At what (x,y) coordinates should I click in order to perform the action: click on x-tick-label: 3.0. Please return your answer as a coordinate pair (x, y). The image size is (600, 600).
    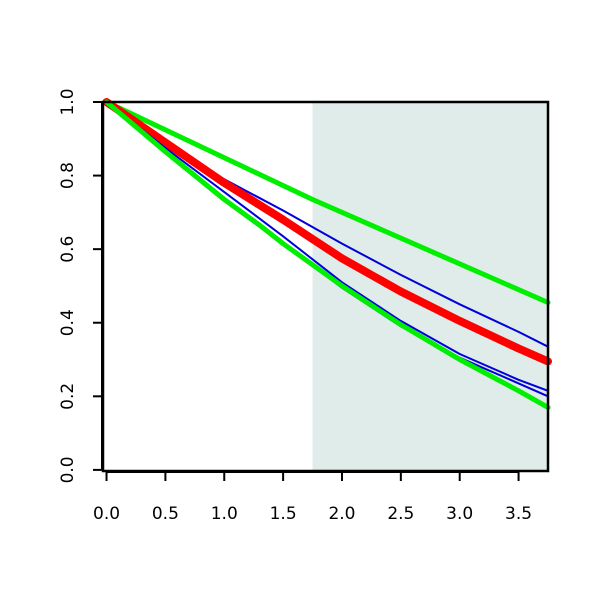
    Looking at the image, I should click on (459, 514).